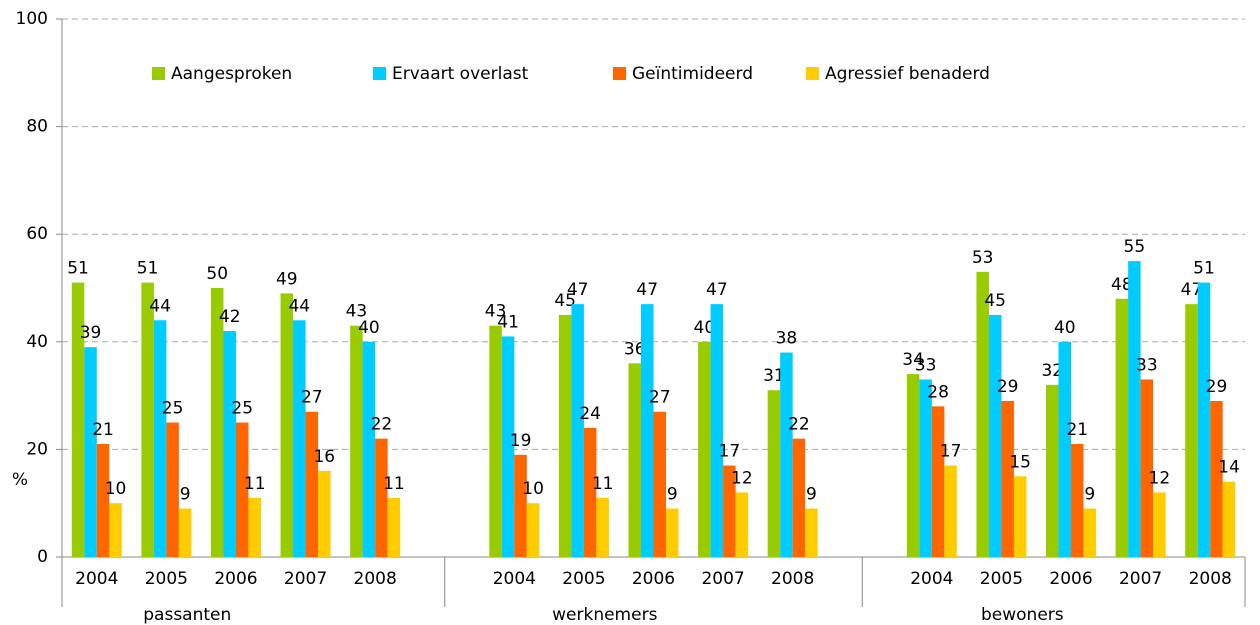 The image size is (1260, 625). What do you see at coordinates (324, 457) in the screenshot?
I see `data-label: 16` at bounding box center [324, 457].